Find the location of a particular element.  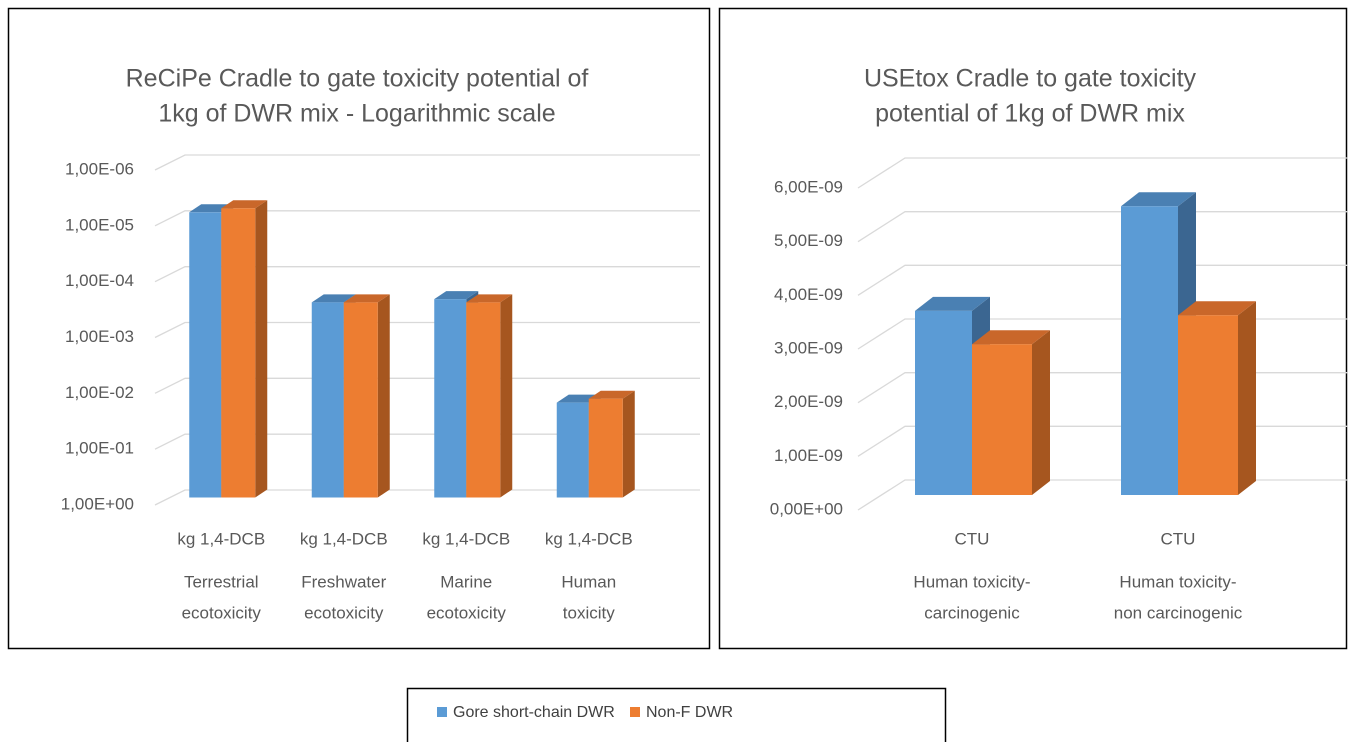

y-tick-label: 2,00E-09 is located at coordinates (808, 401).